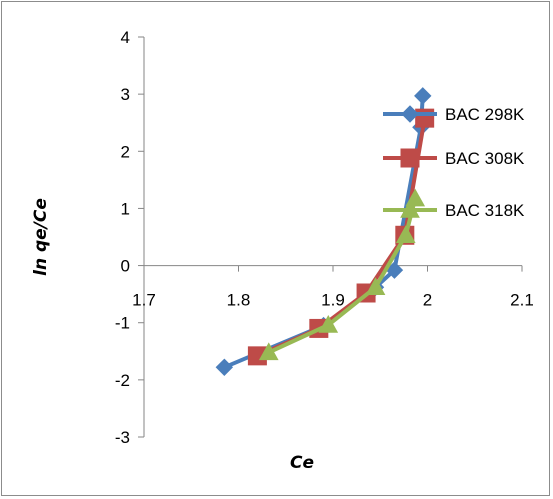  I want to click on x-tick-label: 1.8, so click(239, 300).